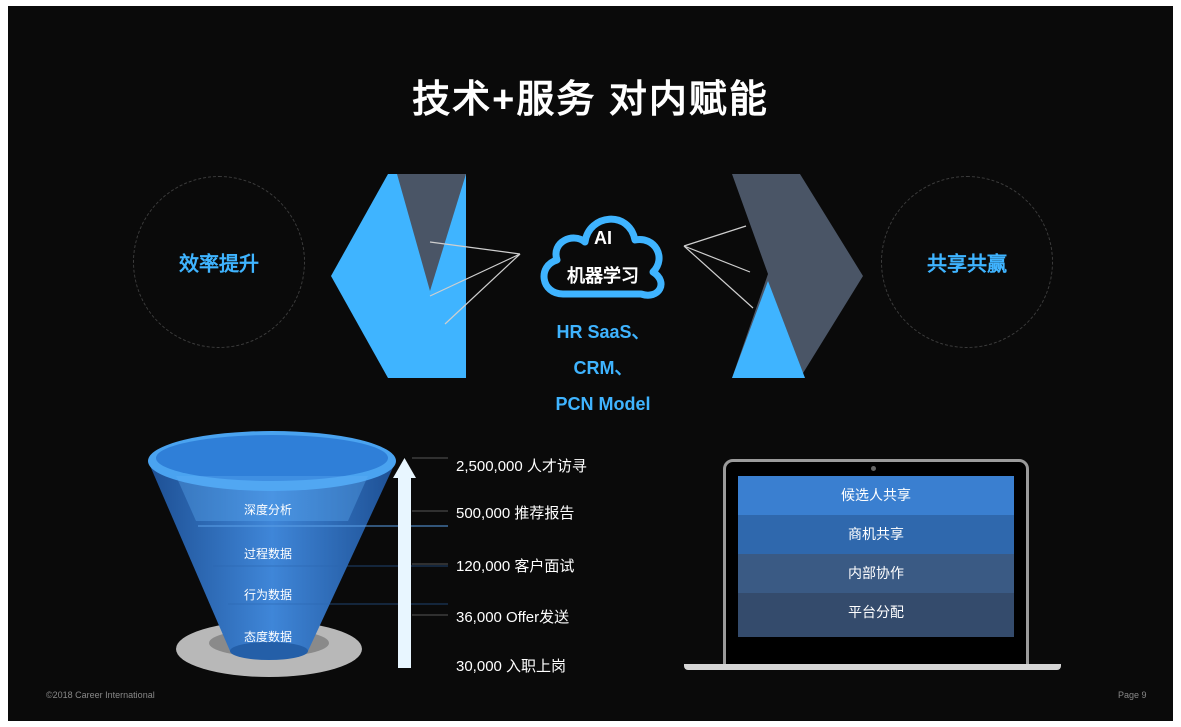 The height and width of the screenshot is (727, 1181). What do you see at coordinates (876, 615) in the screenshot?
I see `screen-row-4: 平台分配` at bounding box center [876, 615].